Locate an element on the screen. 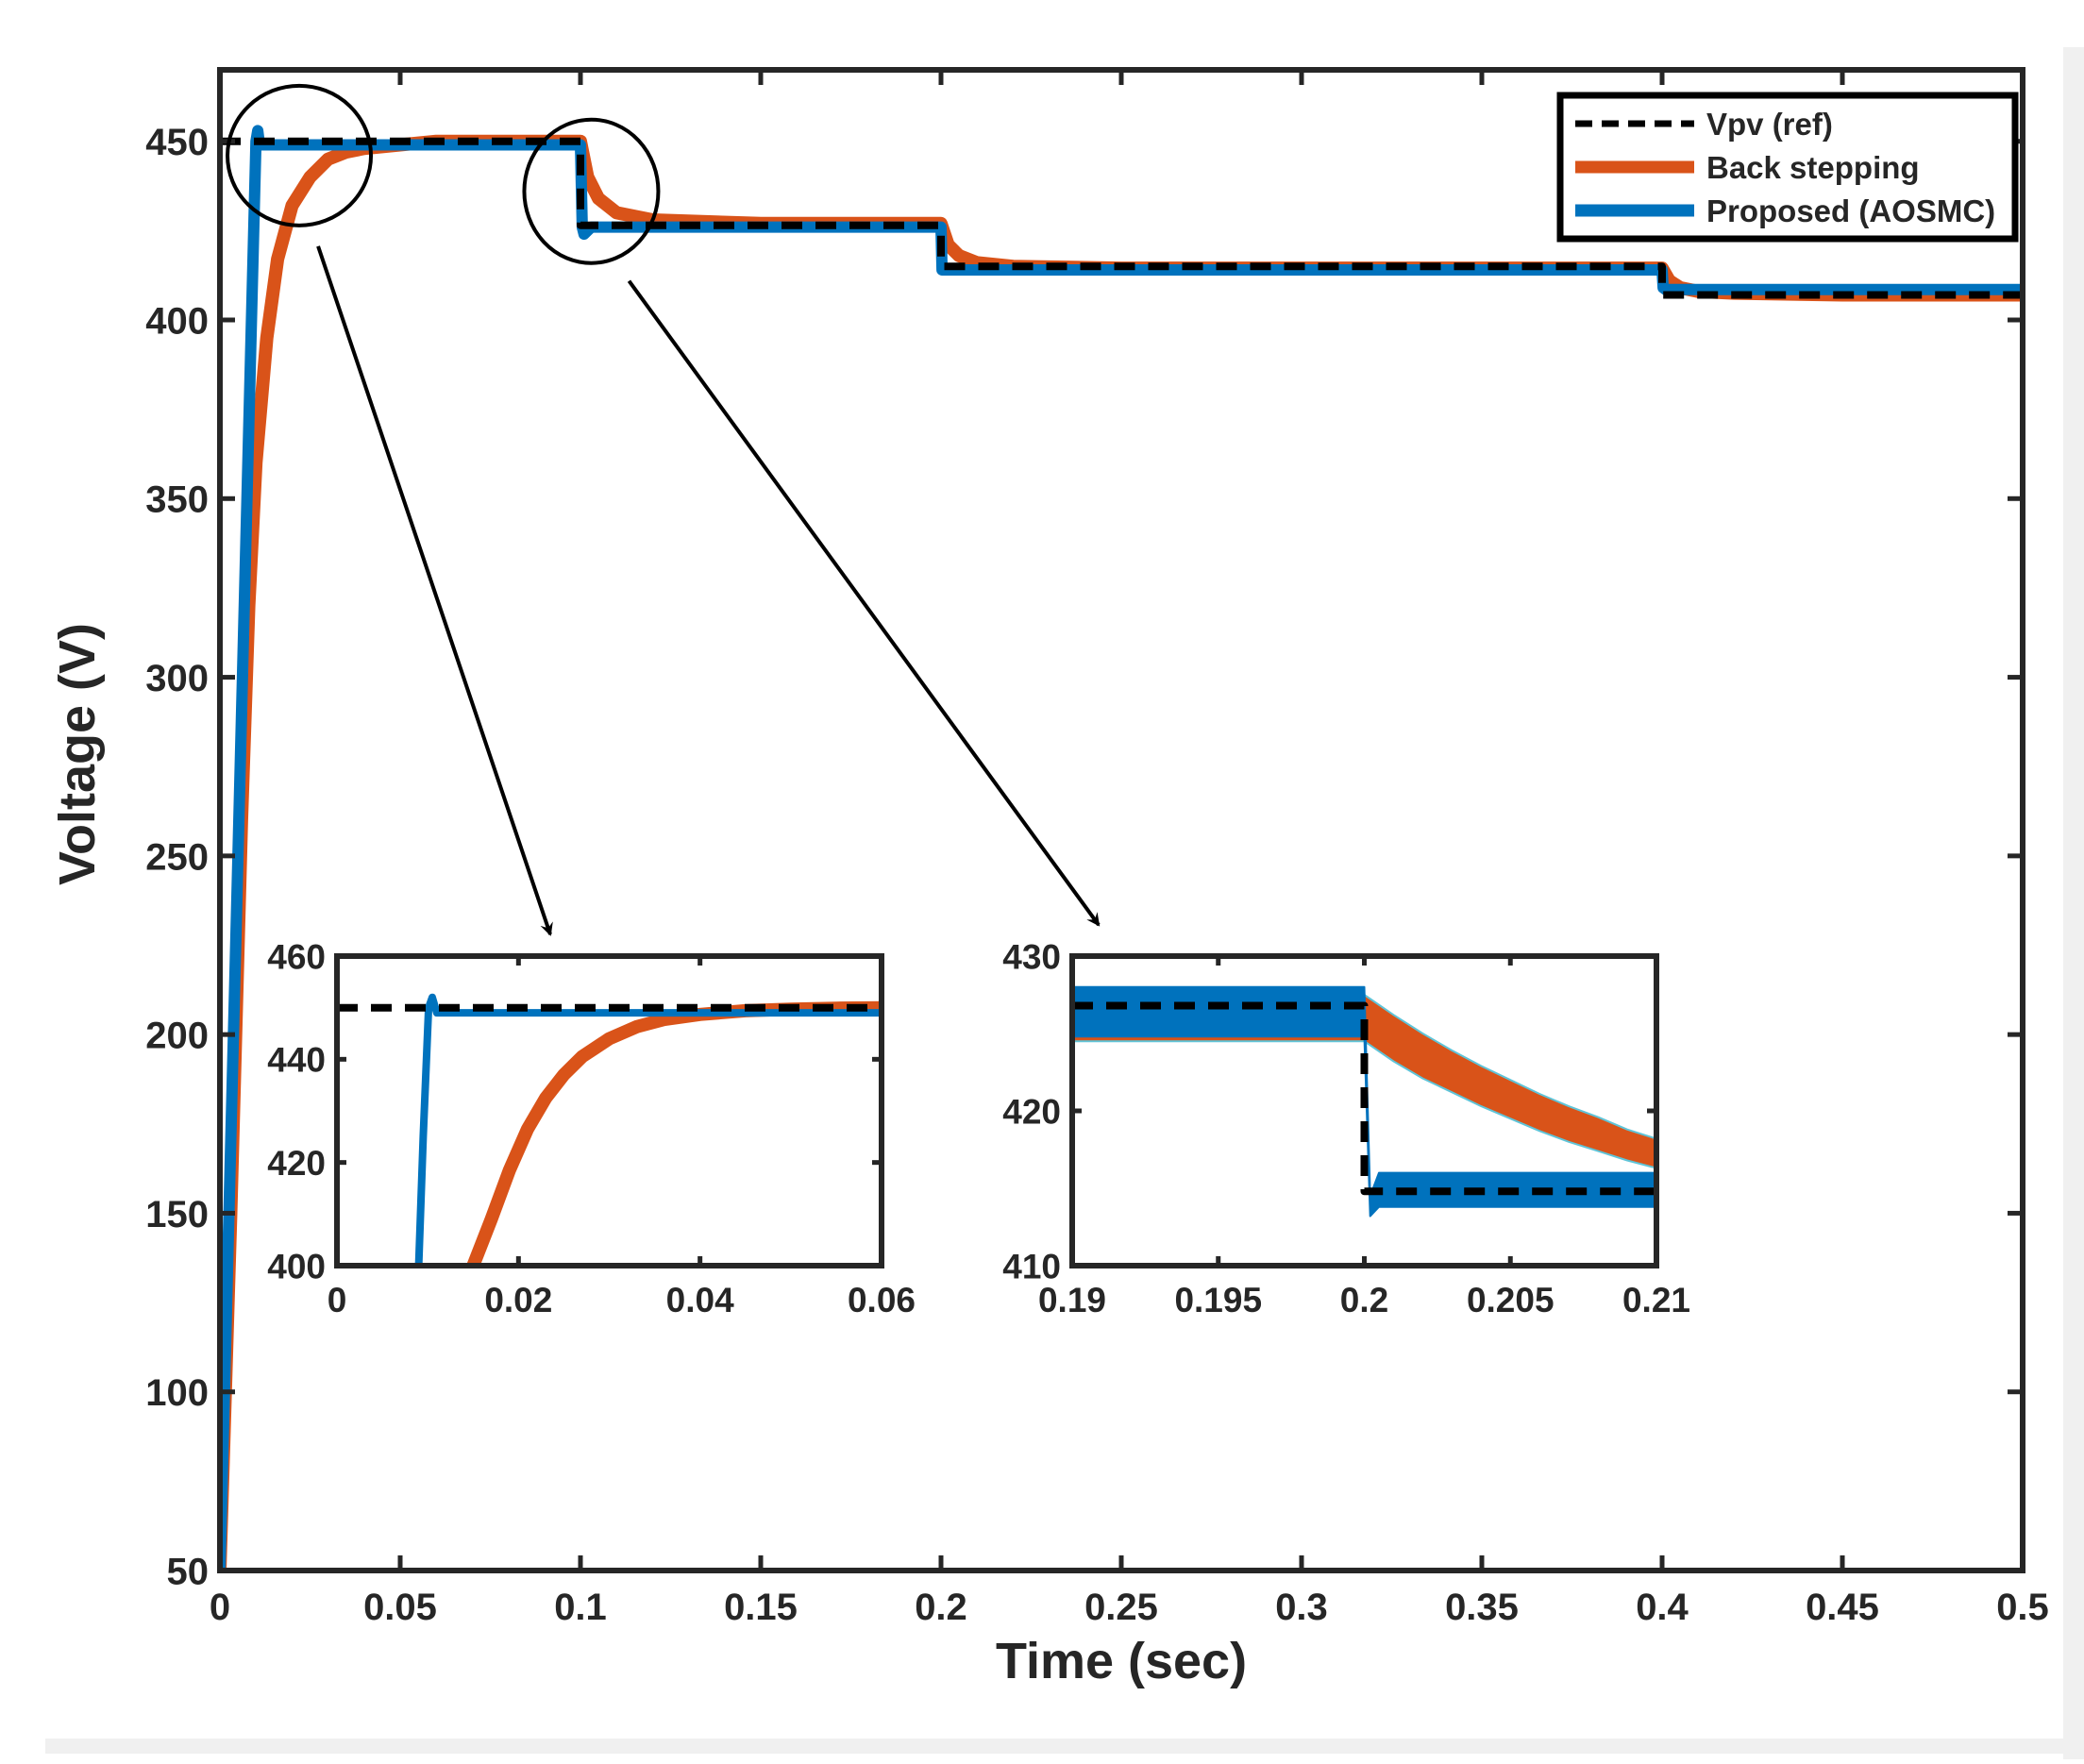 The height and width of the screenshot is (1764, 2084). inset1-ytick-label: 420 is located at coordinates (296, 1163).